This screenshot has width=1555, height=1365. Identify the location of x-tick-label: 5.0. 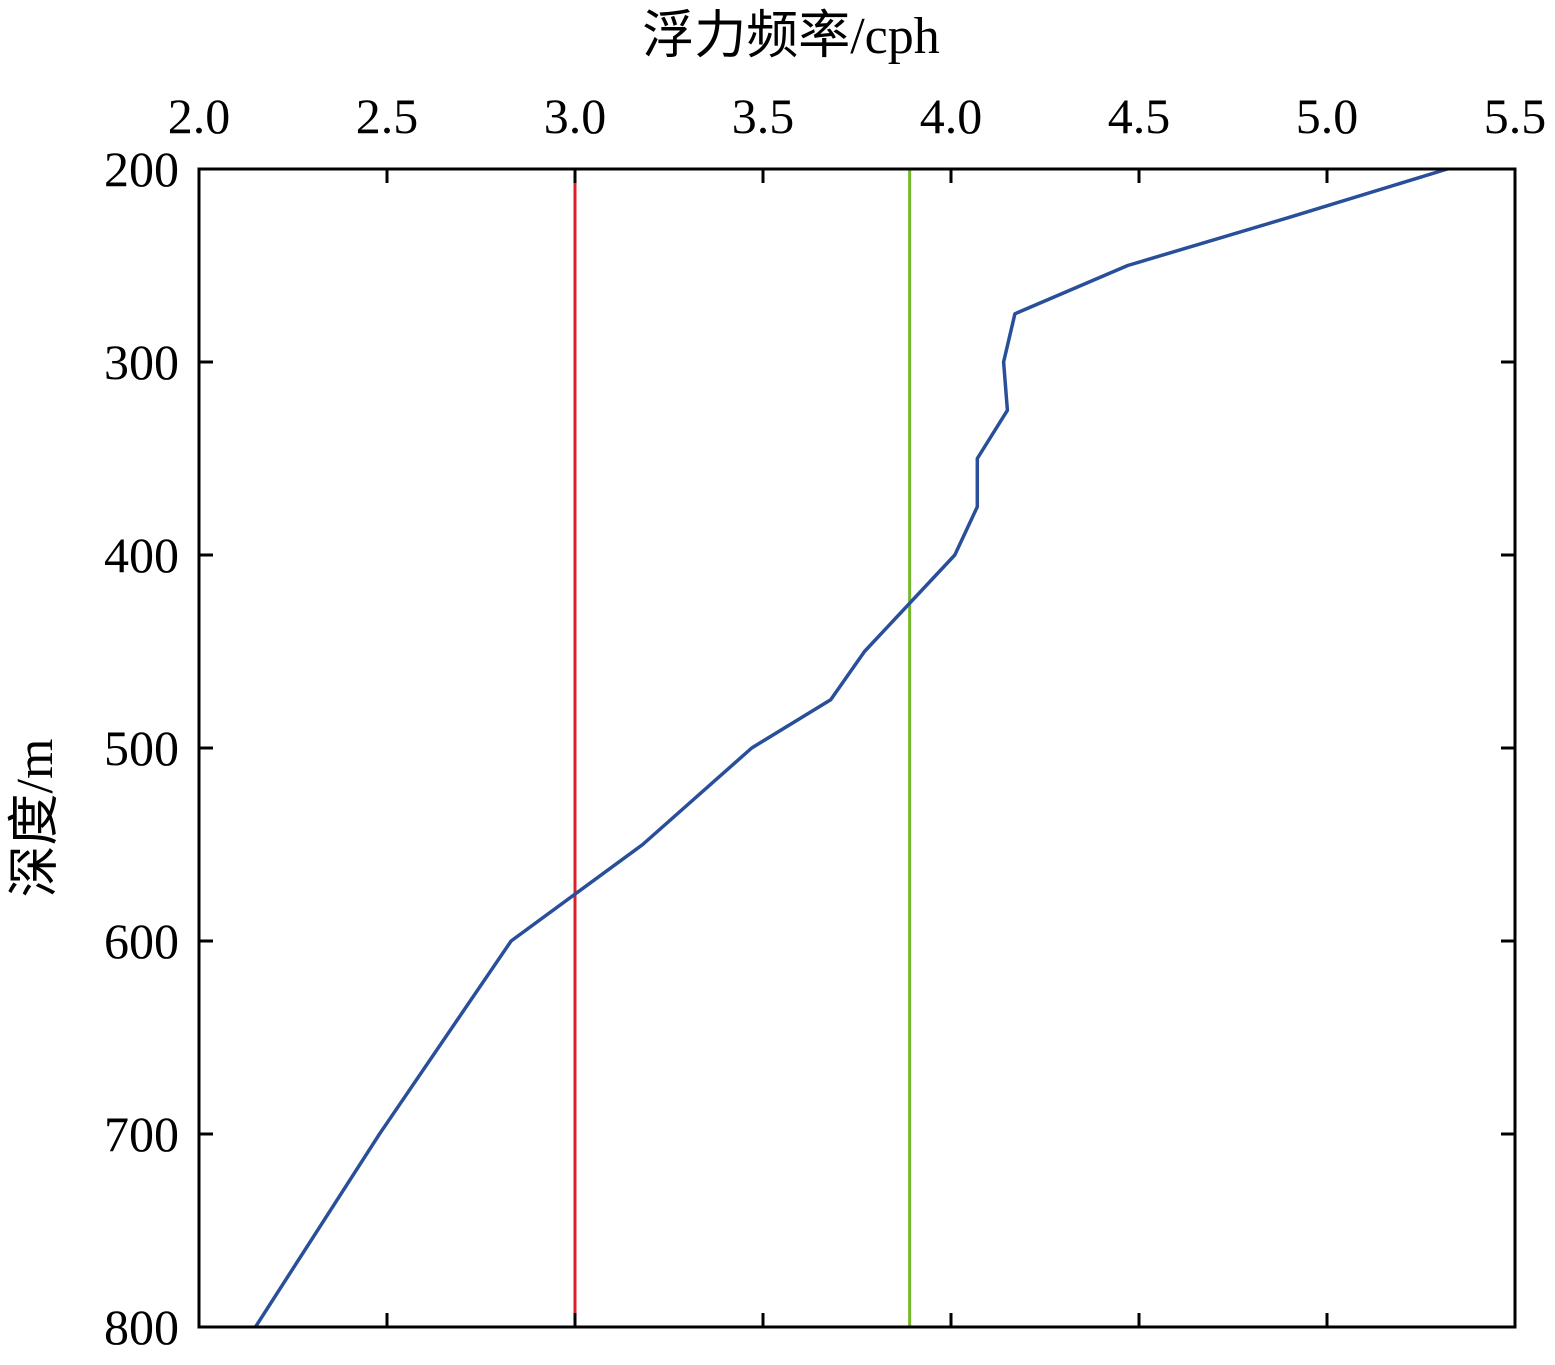
(1327, 116).